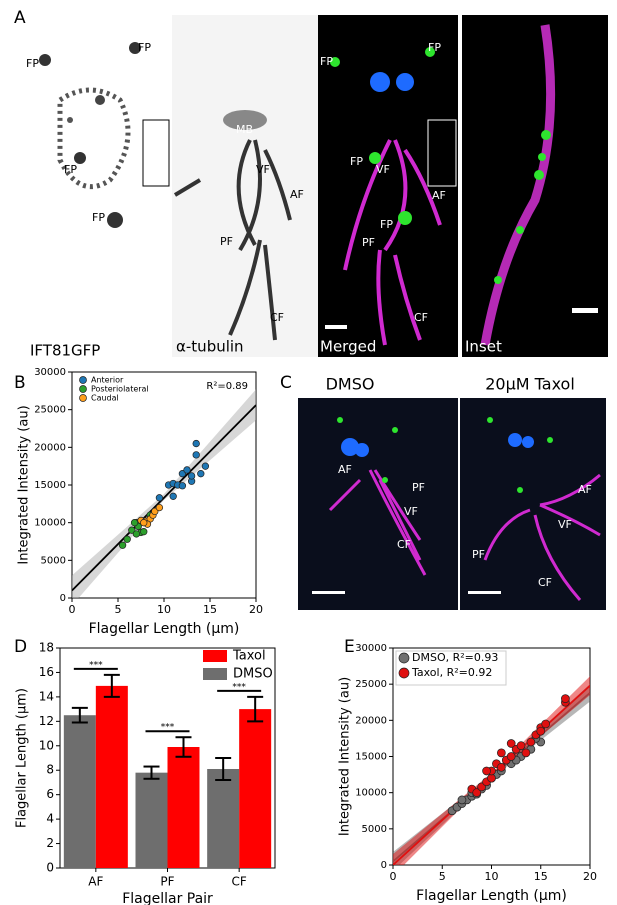  What do you see at coordinates (50, 843) in the screenshot?
I see `y-tick-label: 2` at bounding box center [50, 843].